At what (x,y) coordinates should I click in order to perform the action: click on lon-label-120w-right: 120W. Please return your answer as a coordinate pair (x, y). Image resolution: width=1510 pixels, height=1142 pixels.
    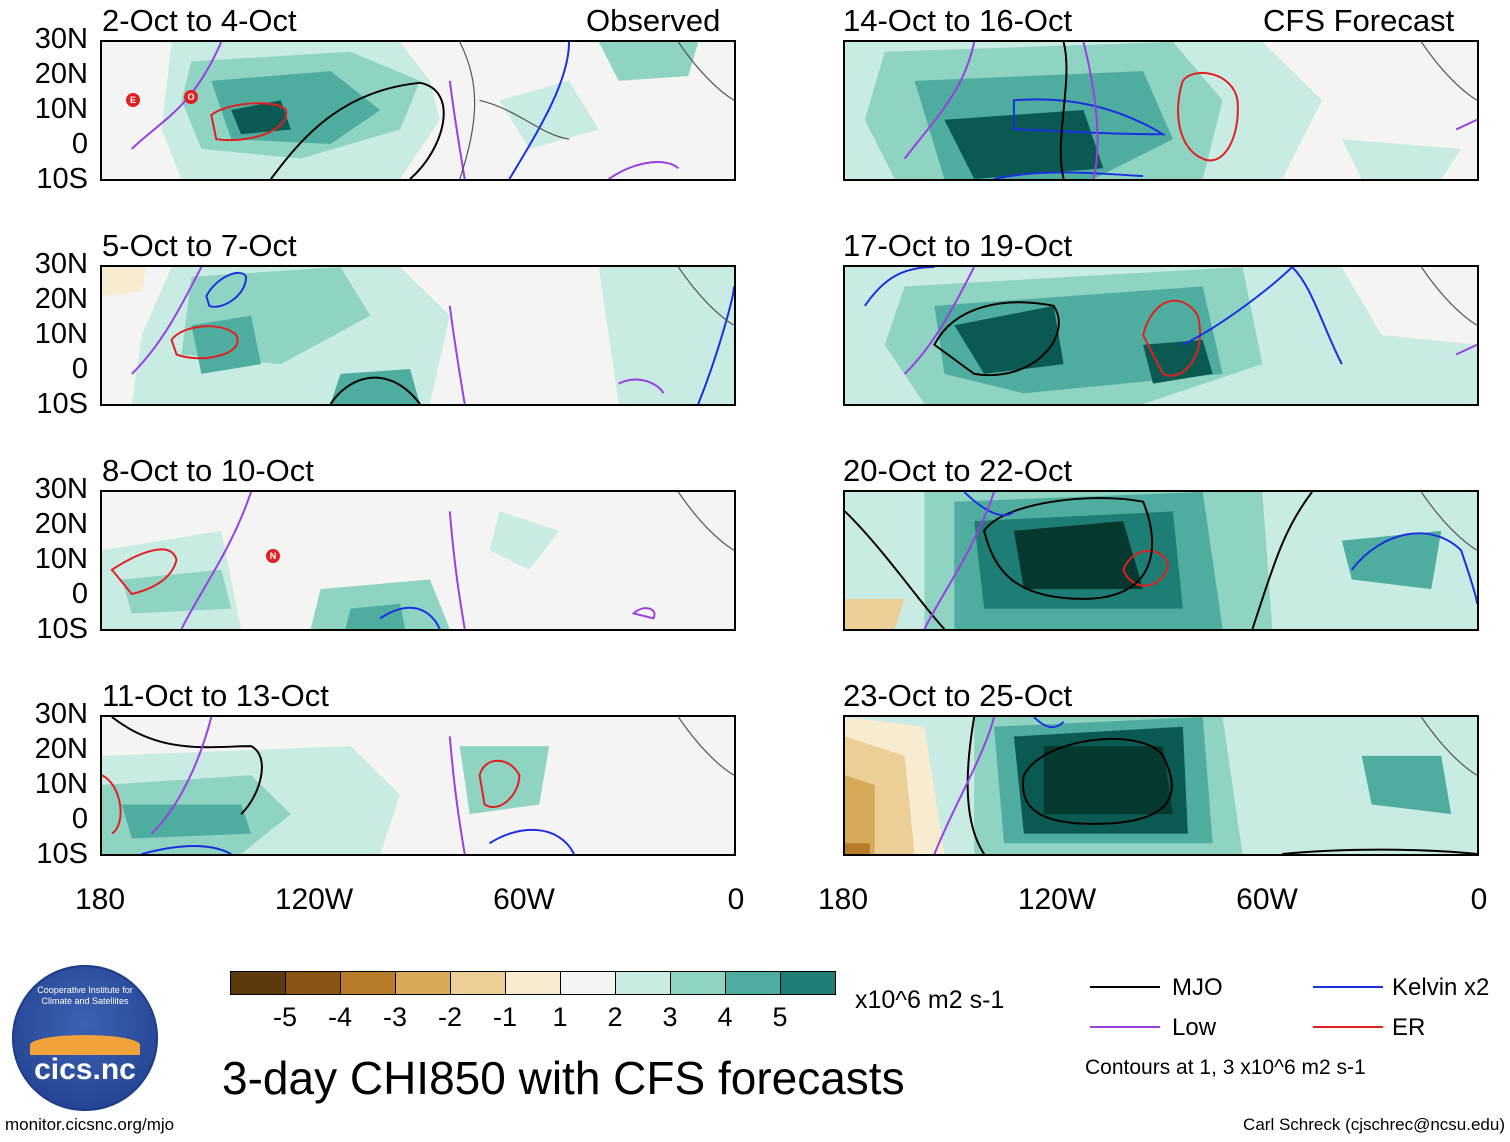
    Looking at the image, I should click on (1057, 899).